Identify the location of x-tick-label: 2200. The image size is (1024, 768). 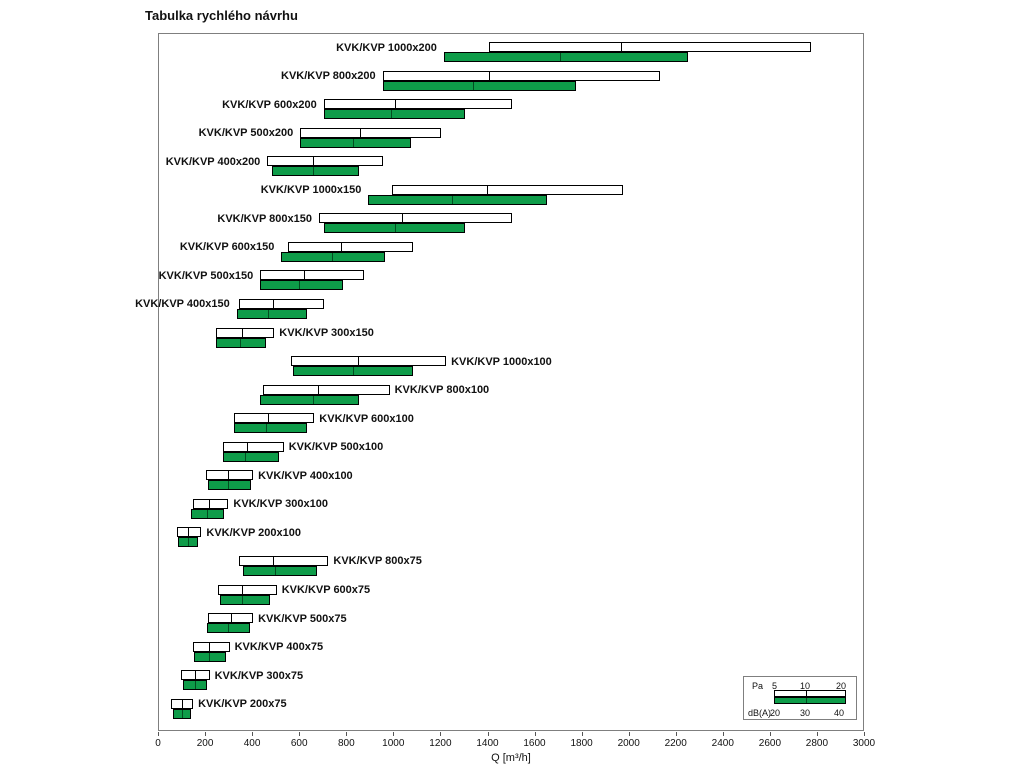
(675, 743).